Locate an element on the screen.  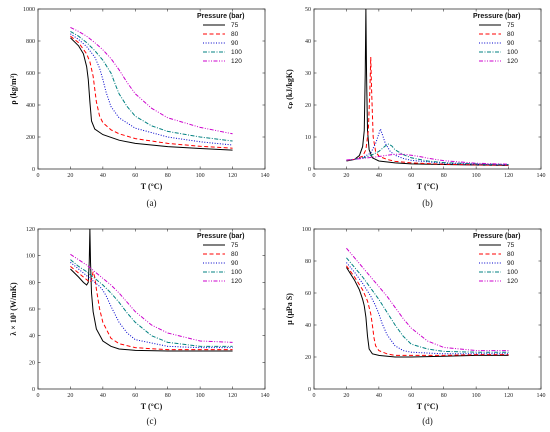
y-tick-label: 30 is located at coordinates (308, 74).